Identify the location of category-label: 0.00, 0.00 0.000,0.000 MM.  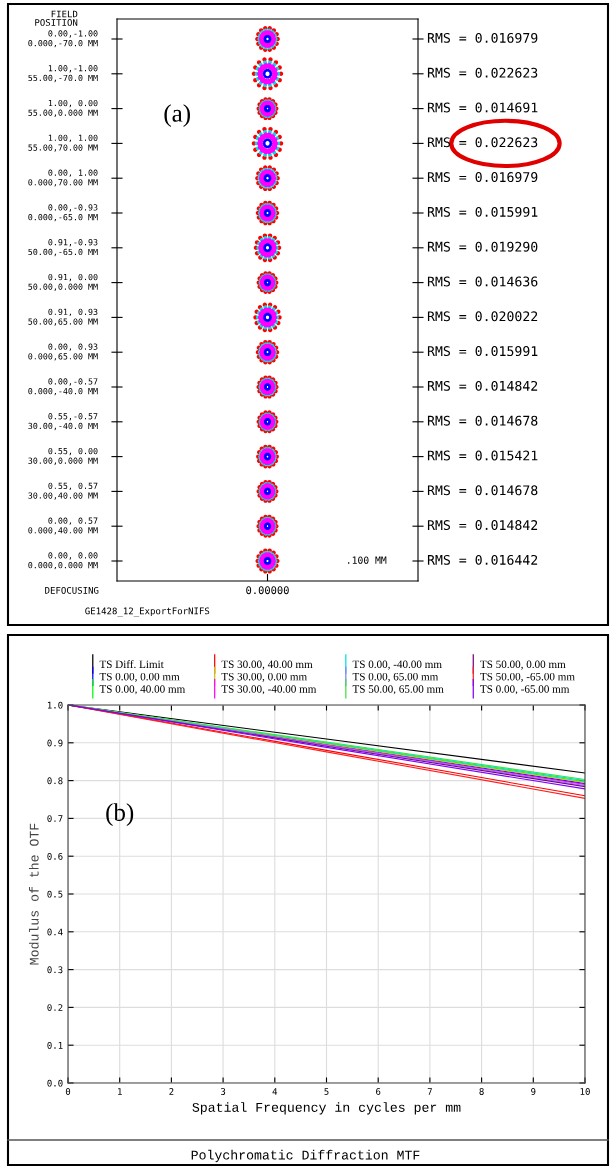
(63, 561).